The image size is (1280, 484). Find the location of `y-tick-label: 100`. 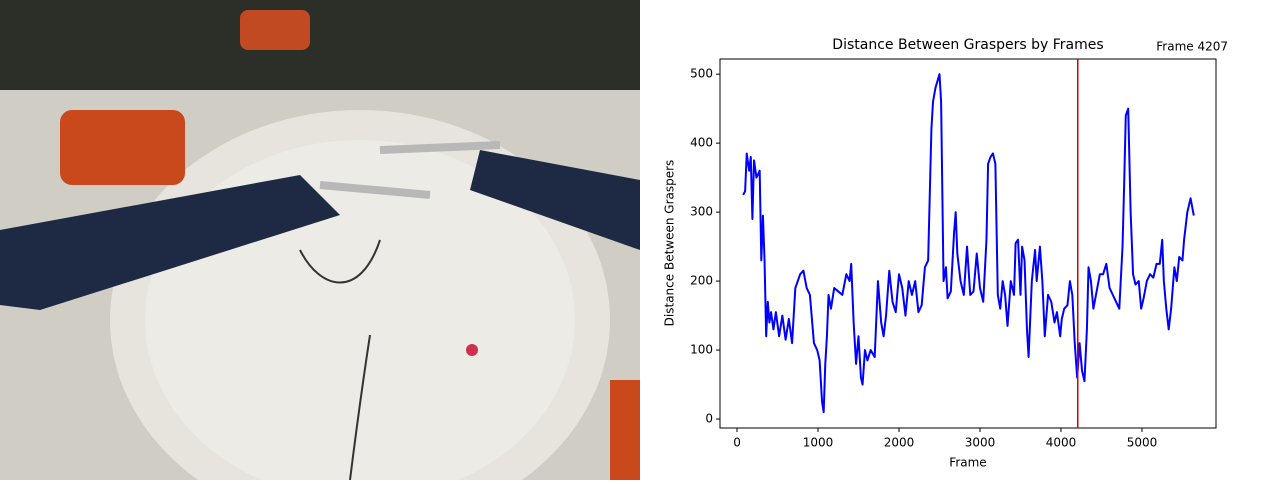

y-tick-label: 100 is located at coordinates (701, 350).